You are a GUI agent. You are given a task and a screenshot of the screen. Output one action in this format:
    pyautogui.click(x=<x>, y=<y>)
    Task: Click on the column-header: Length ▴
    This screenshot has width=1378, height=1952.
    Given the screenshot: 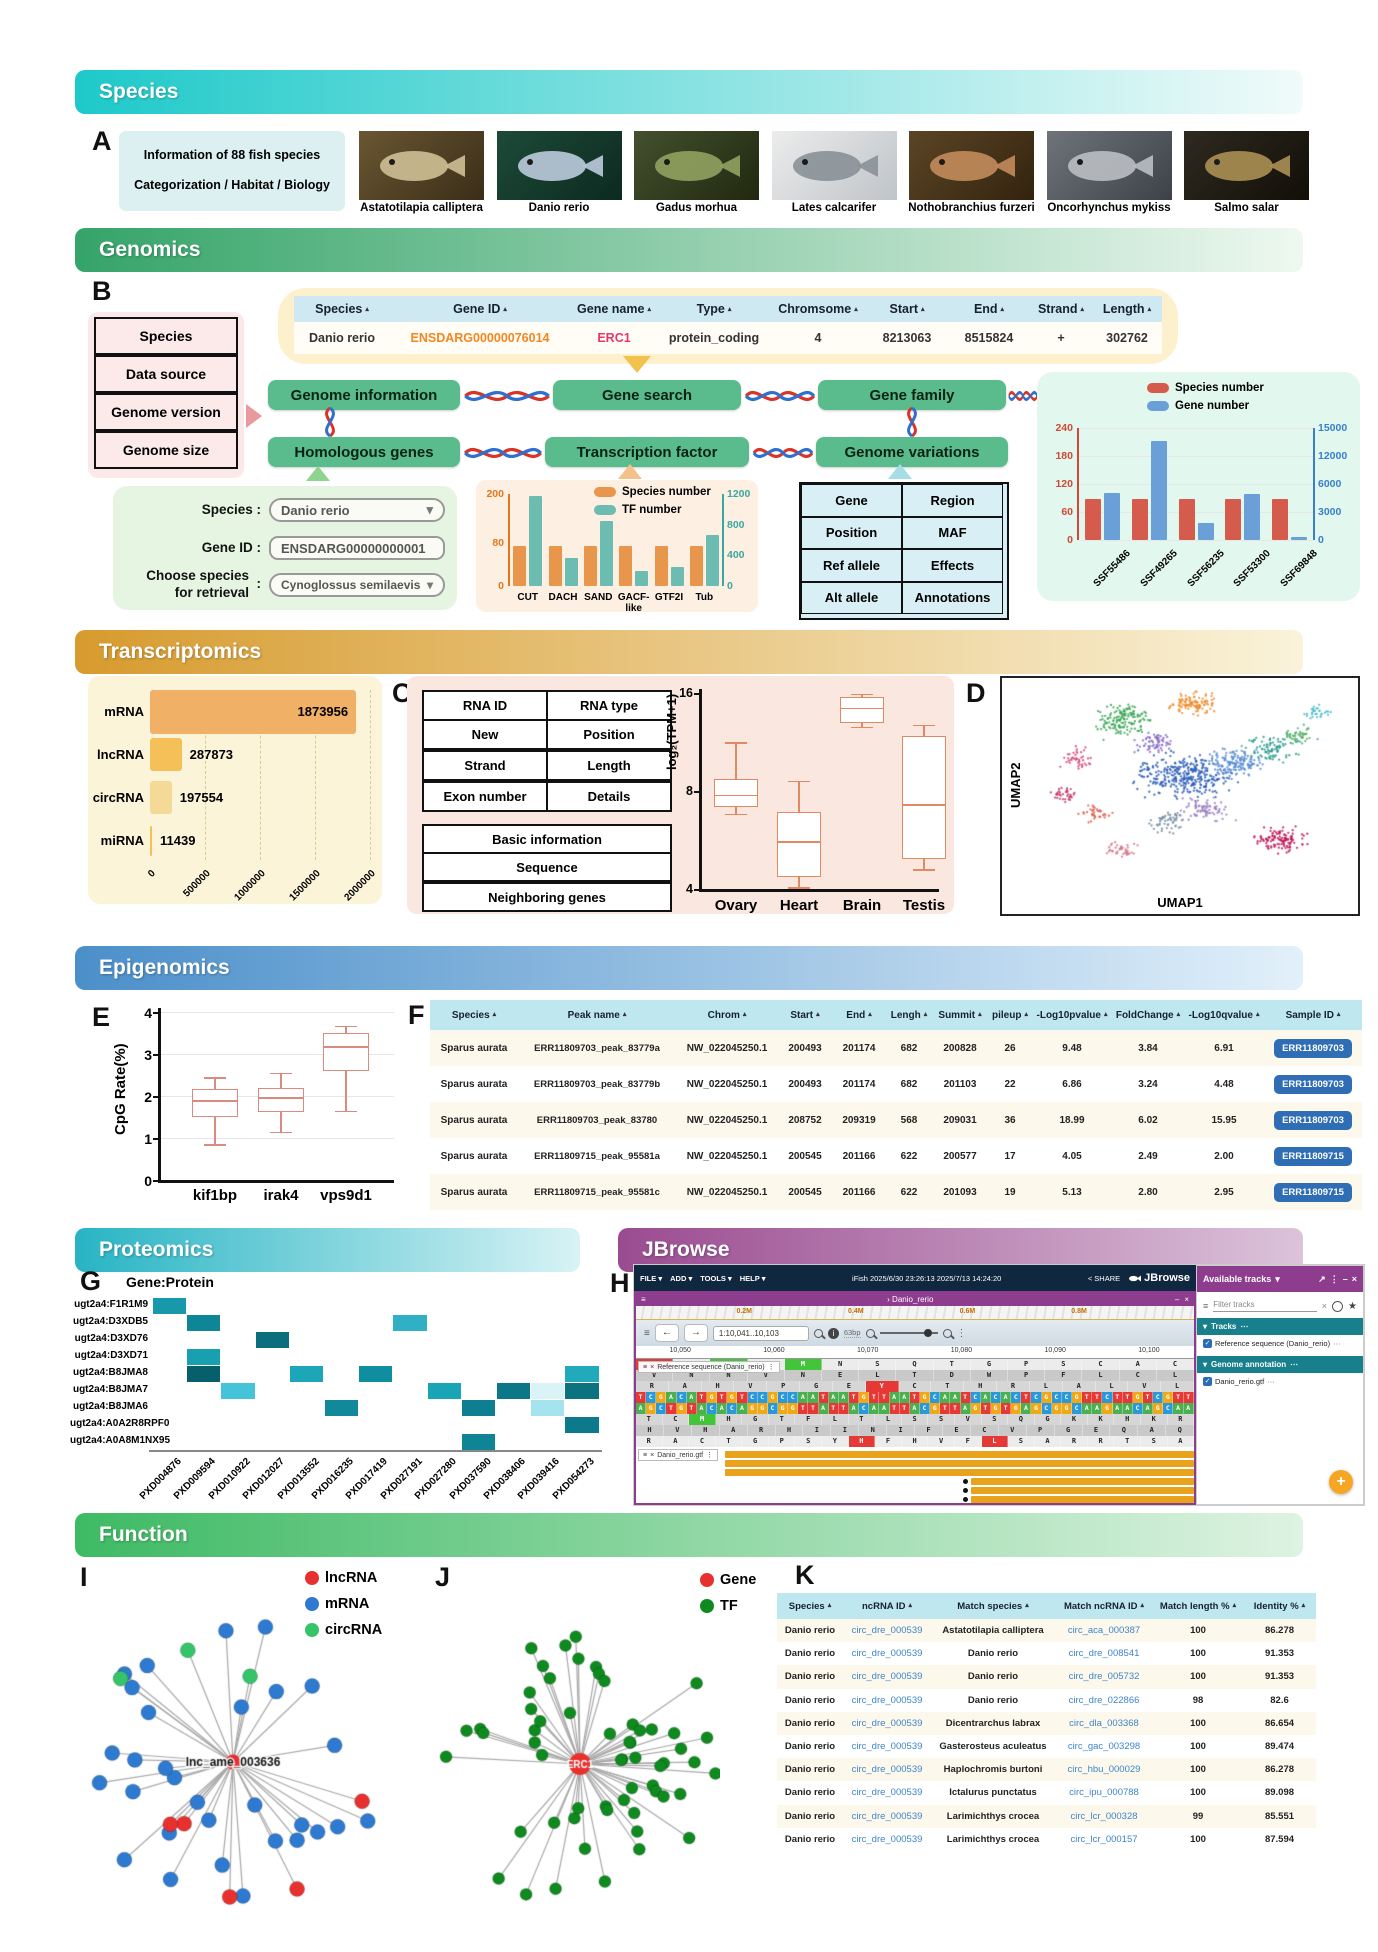 What is the action you would take?
    pyautogui.click(x=1127, y=309)
    